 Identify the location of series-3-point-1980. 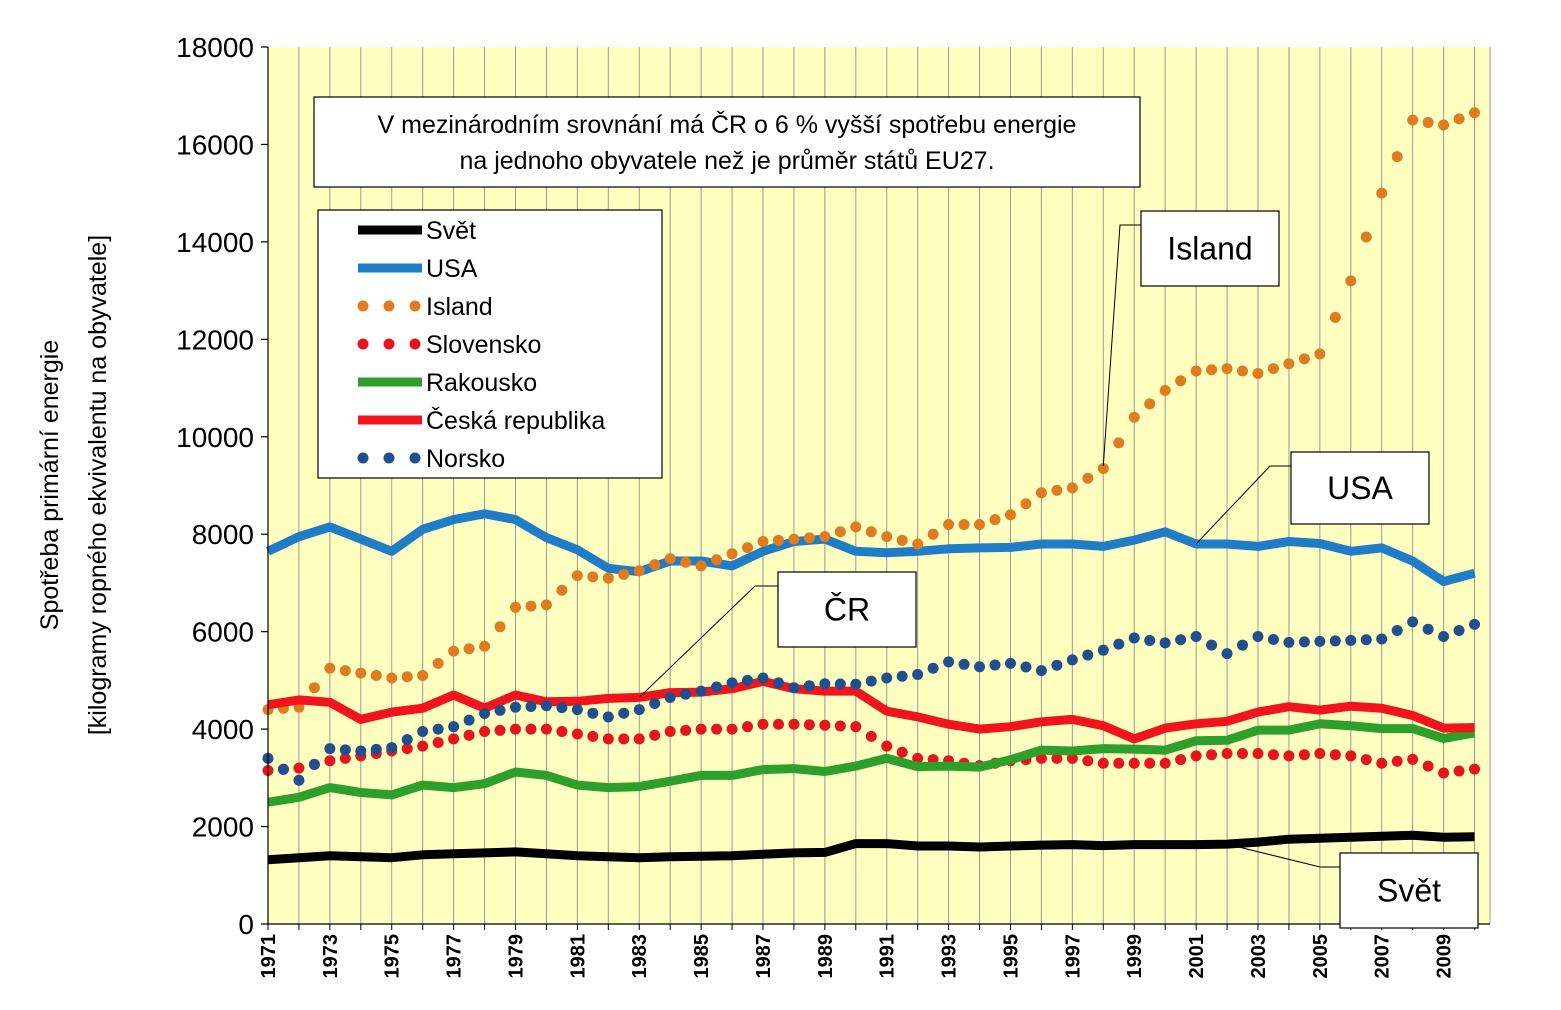
(546, 729).